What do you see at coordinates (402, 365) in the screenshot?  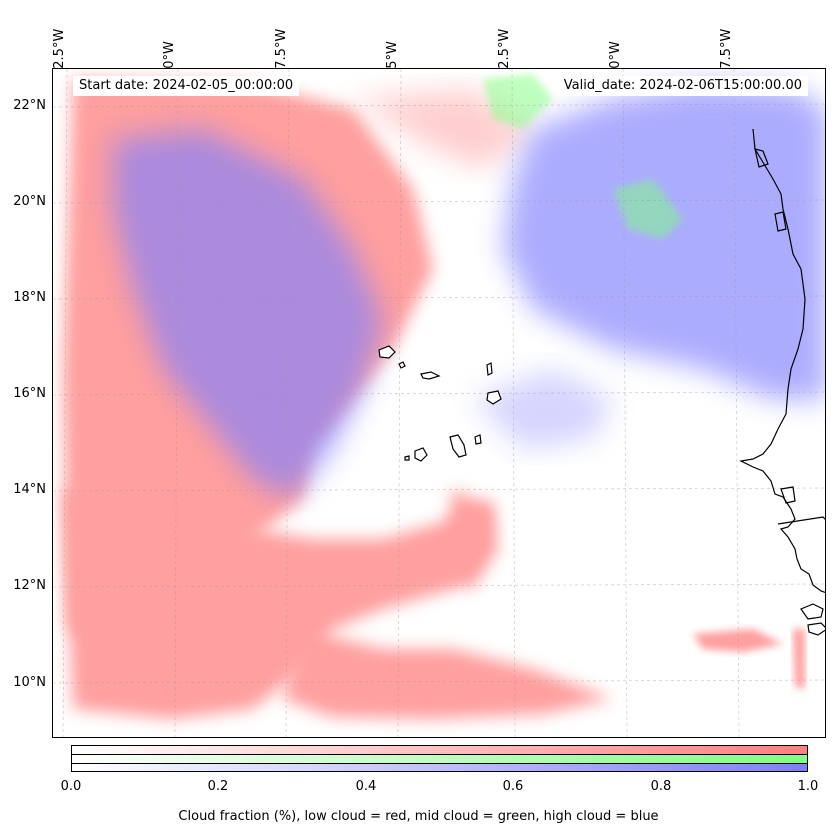 I see `island-sao-vicente` at bounding box center [402, 365].